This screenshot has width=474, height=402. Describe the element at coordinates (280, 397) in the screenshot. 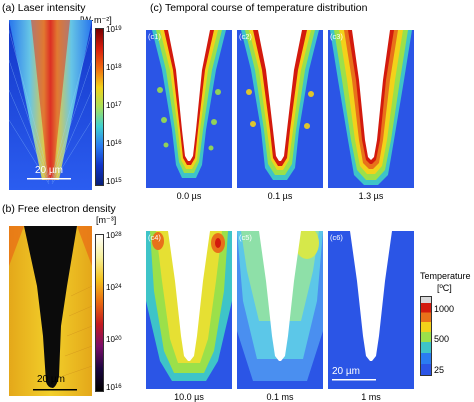

I see `temp-panel-c5-time: 0.1 ms` at that location.